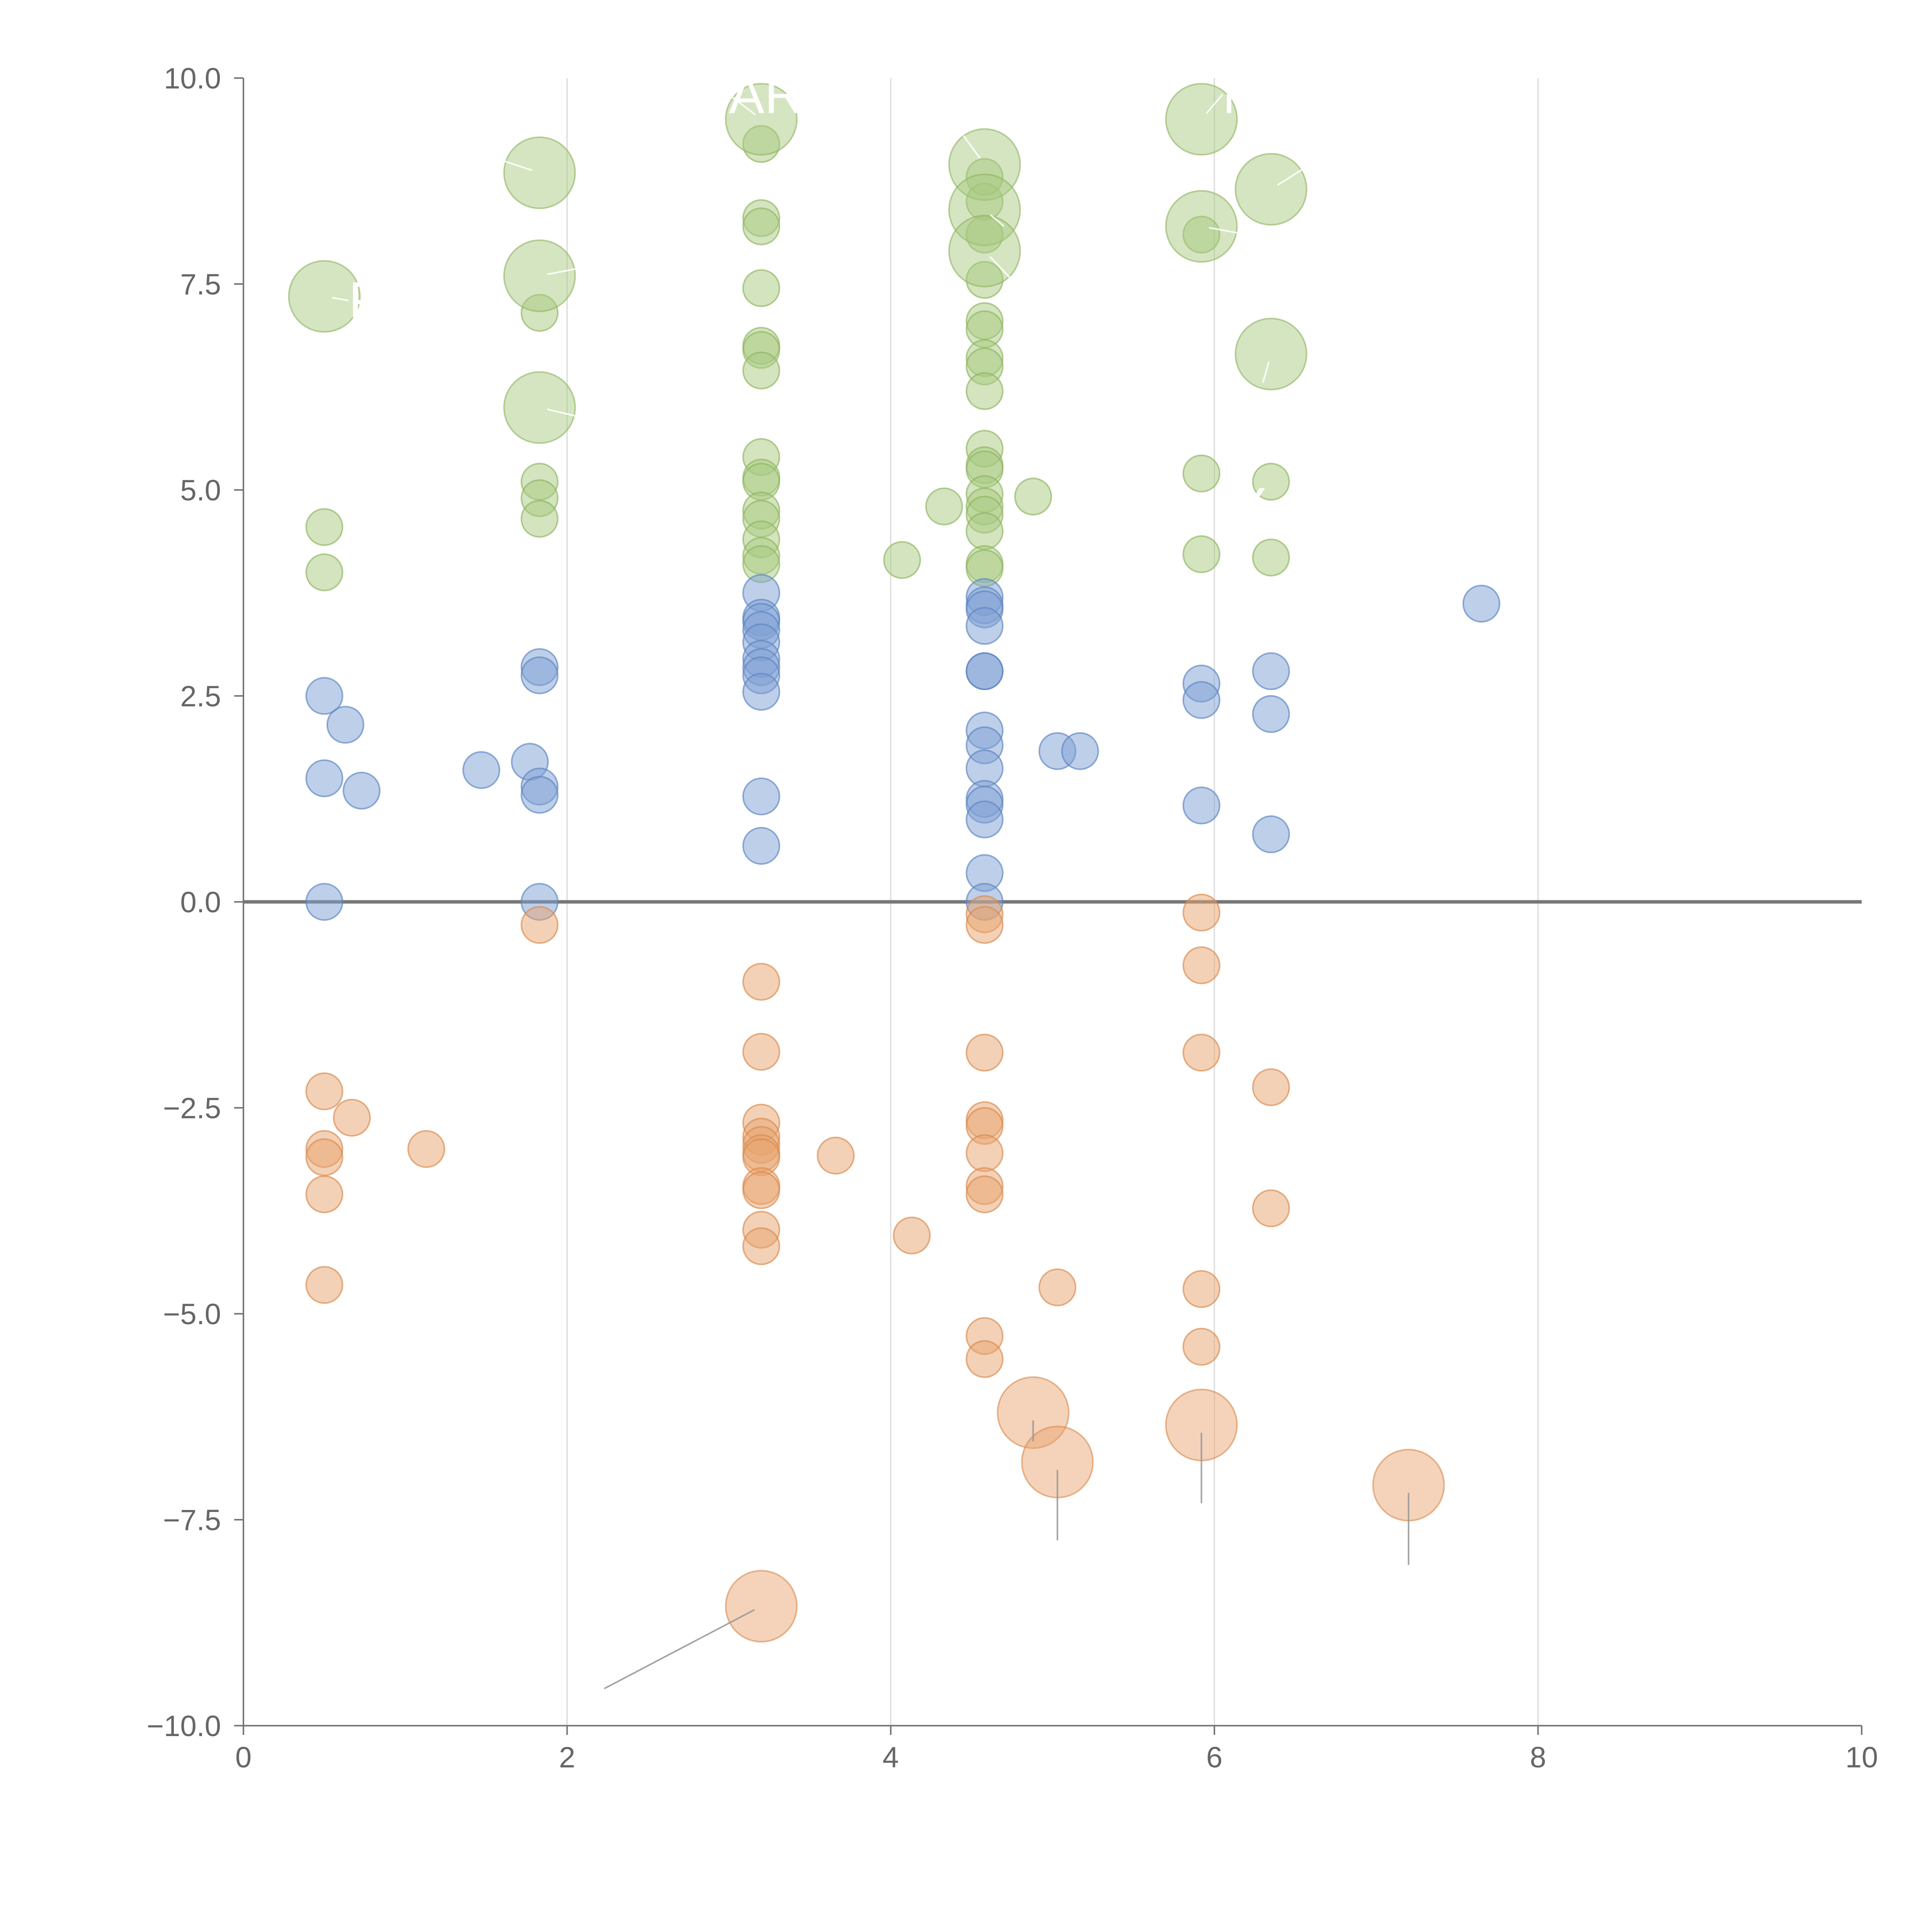 The height and width of the screenshot is (1932, 1932). What do you see at coordinates (192, 1520) in the screenshot?
I see `y-tick-label: −7.5` at bounding box center [192, 1520].